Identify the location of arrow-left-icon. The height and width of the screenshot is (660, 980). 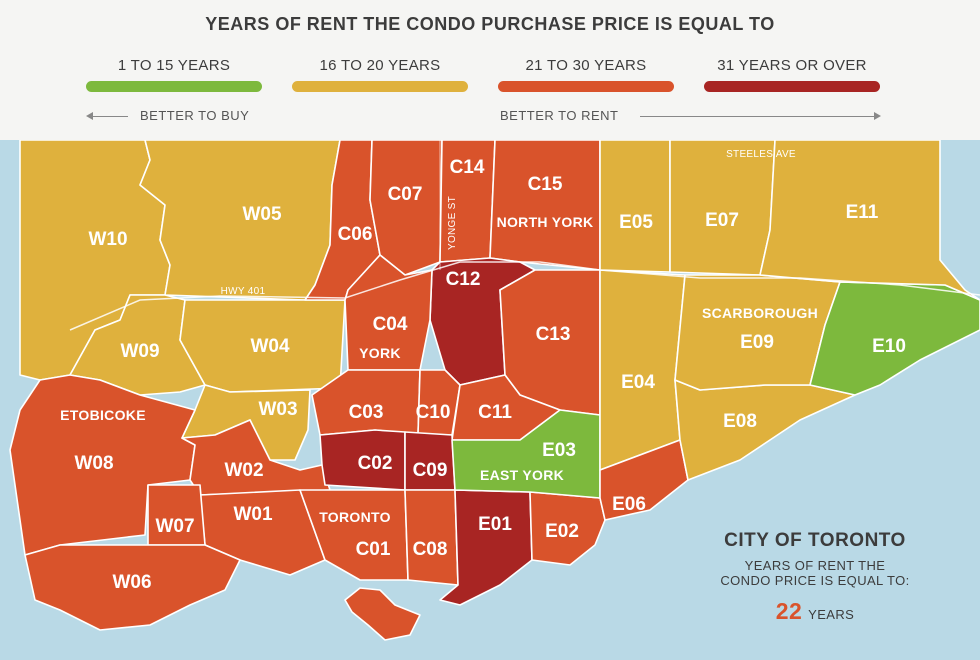
(89, 116).